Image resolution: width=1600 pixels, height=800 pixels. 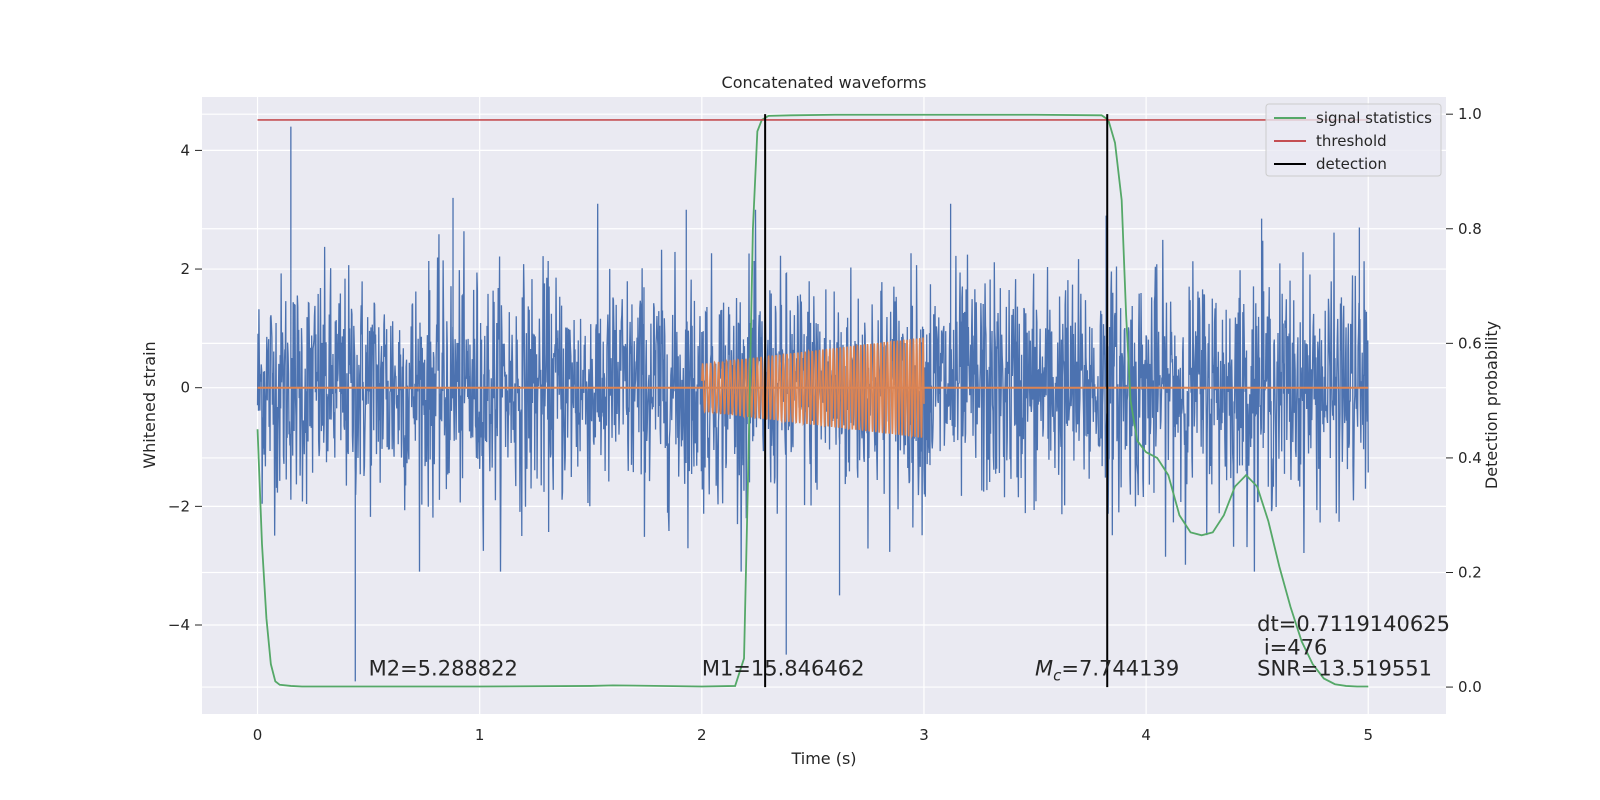 What do you see at coordinates (783, 668) in the screenshot?
I see `annotation-m1: M1=15.846462` at bounding box center [783, 668].